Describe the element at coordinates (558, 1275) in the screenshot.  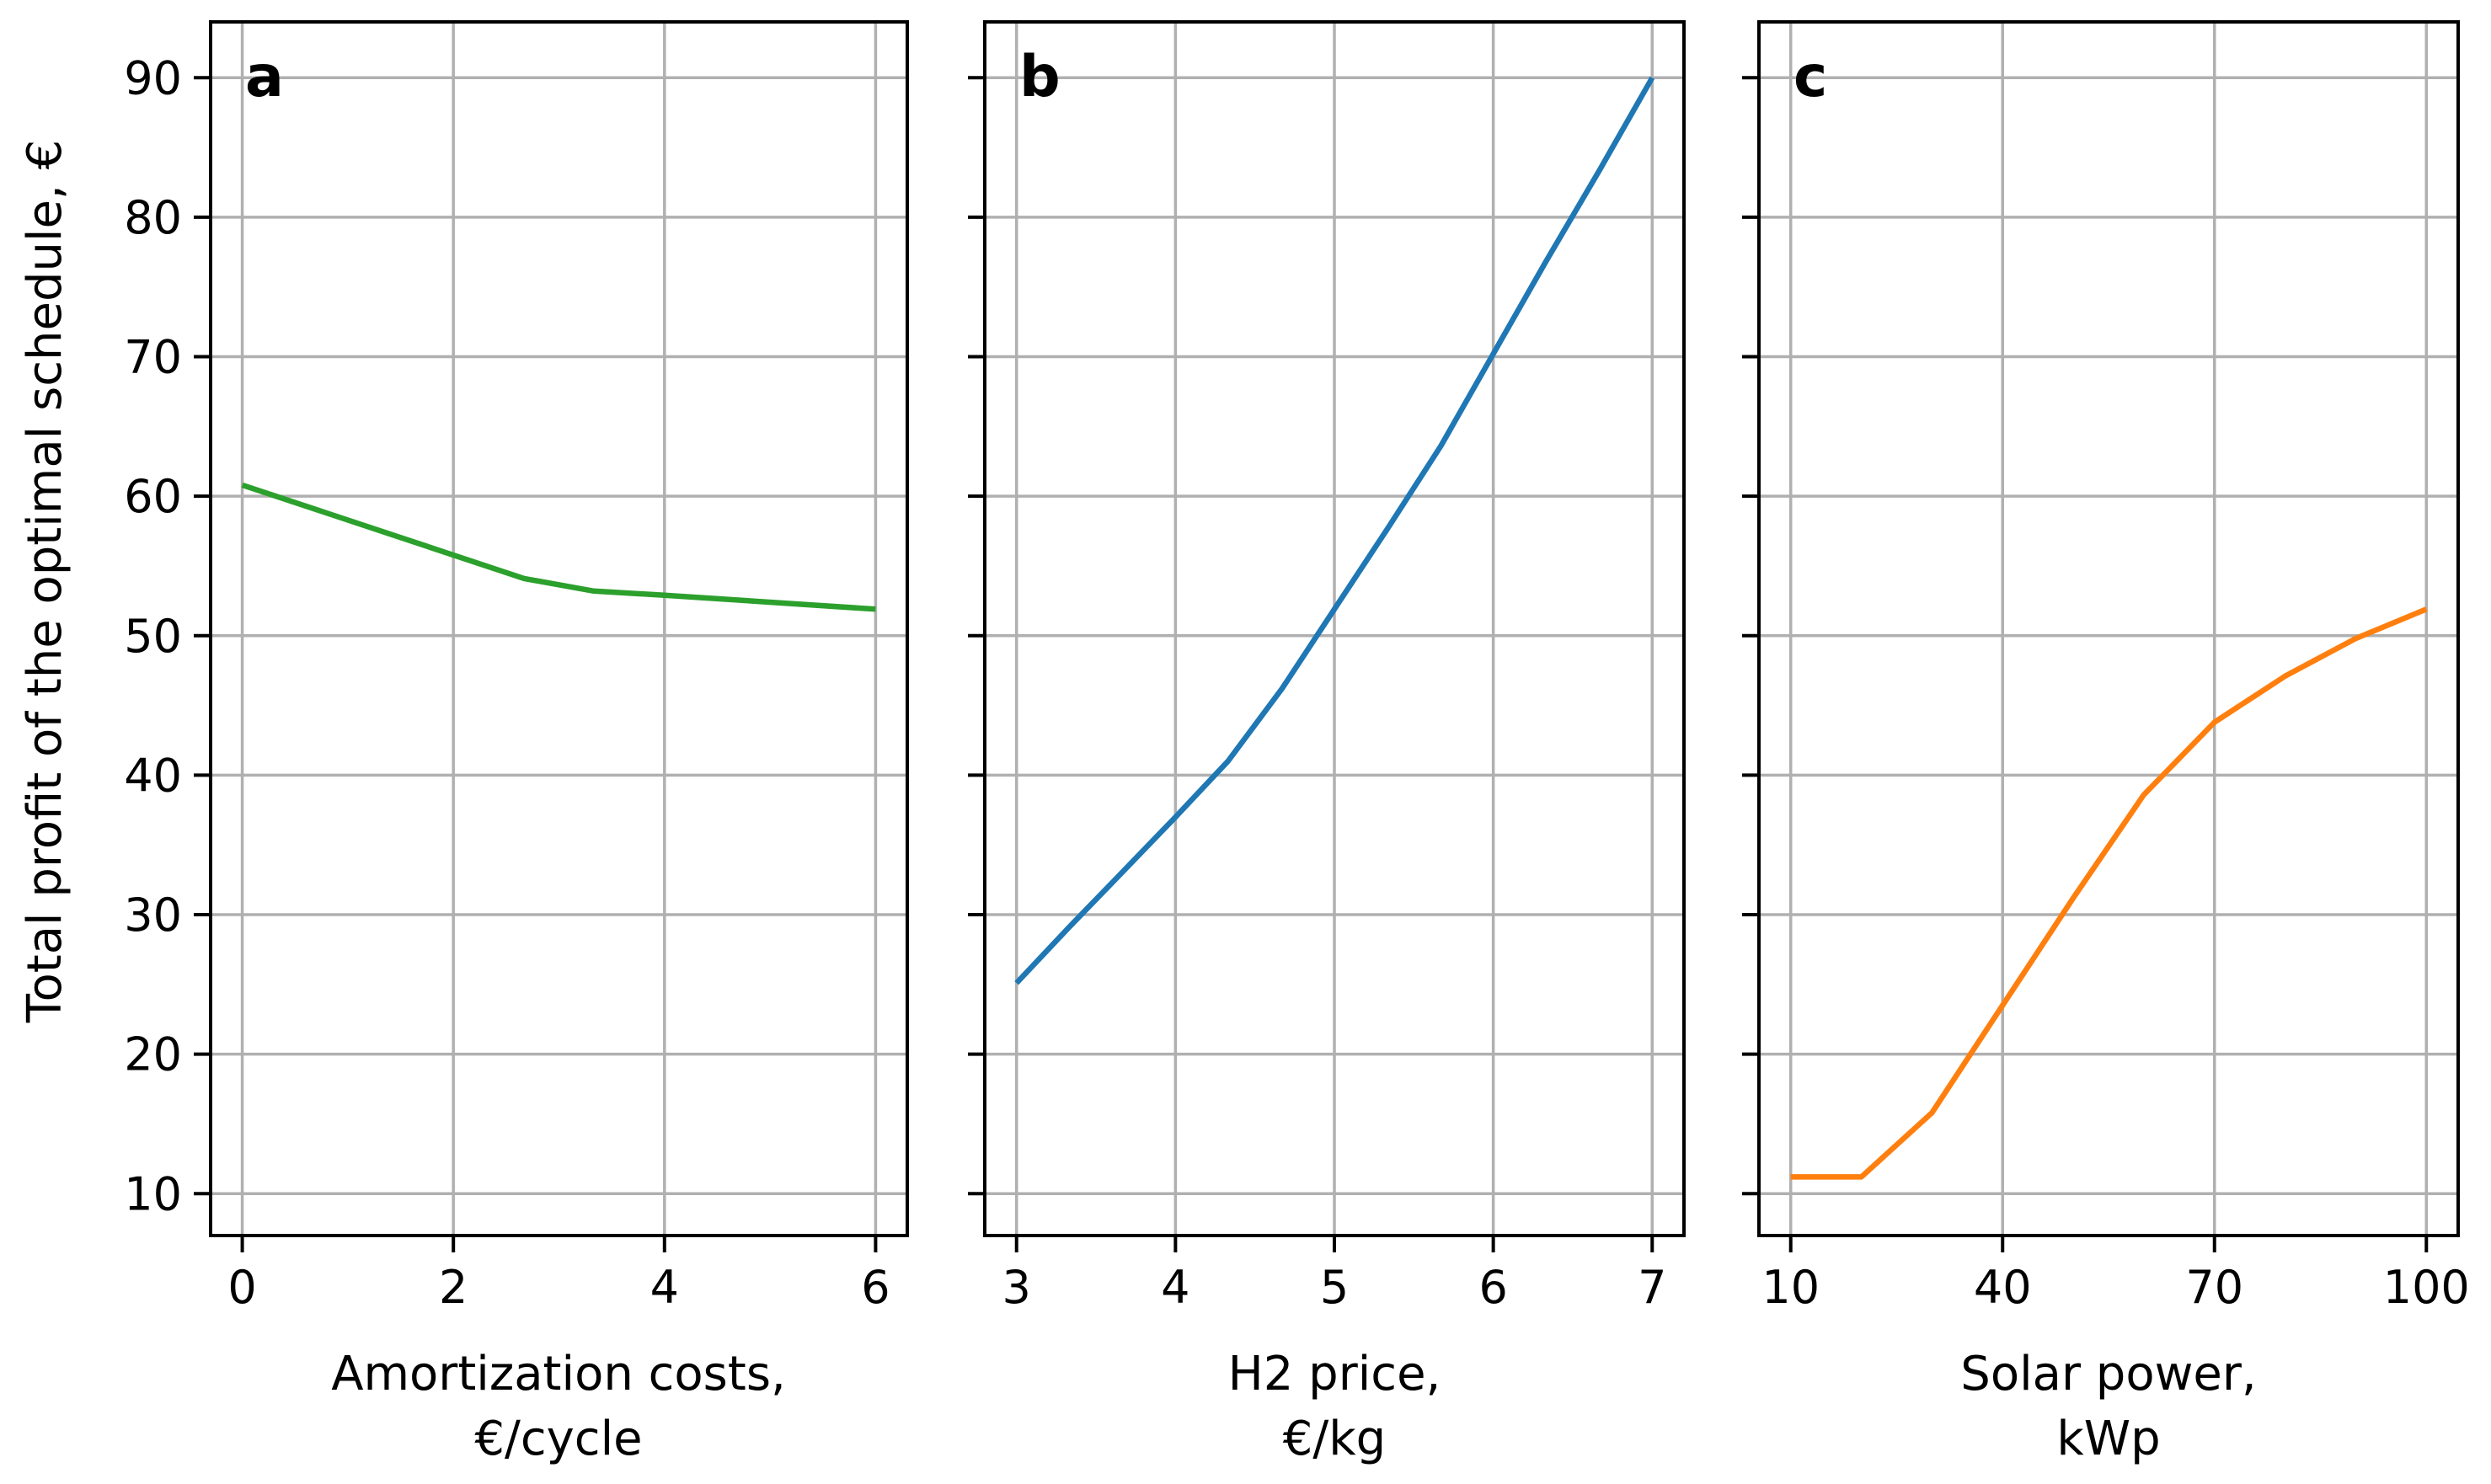
I see `panel-a-x-ticks: 0 2 4 6` at that location.